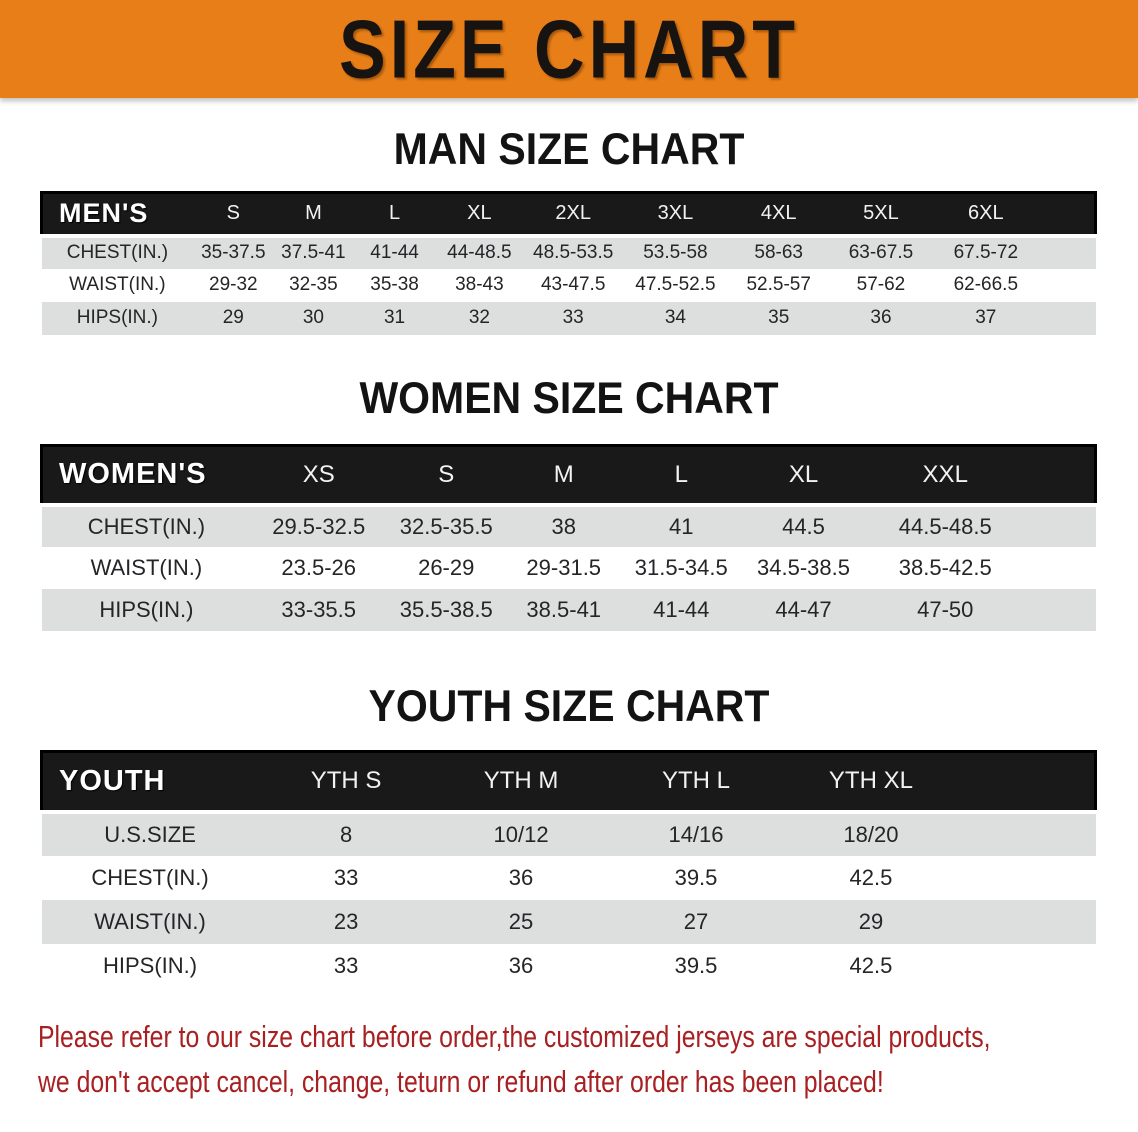 The height and width of the screenshot is (1132, 1138). I want to click on size-value-cell: 25, so click(521, 921).